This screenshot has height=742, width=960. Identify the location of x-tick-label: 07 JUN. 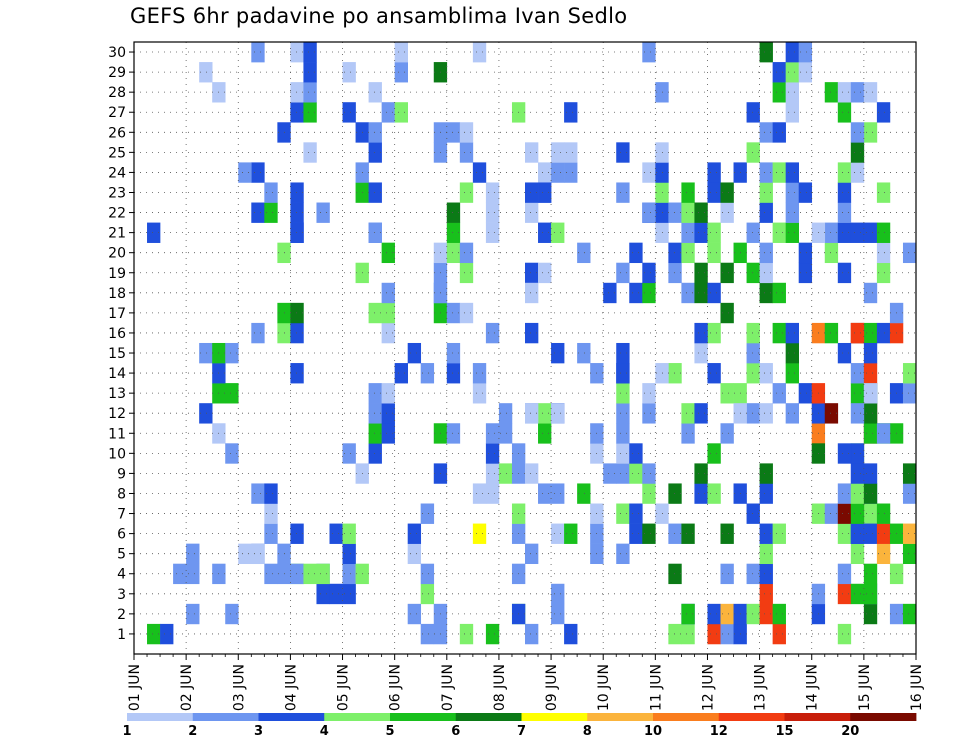
(448, 687).